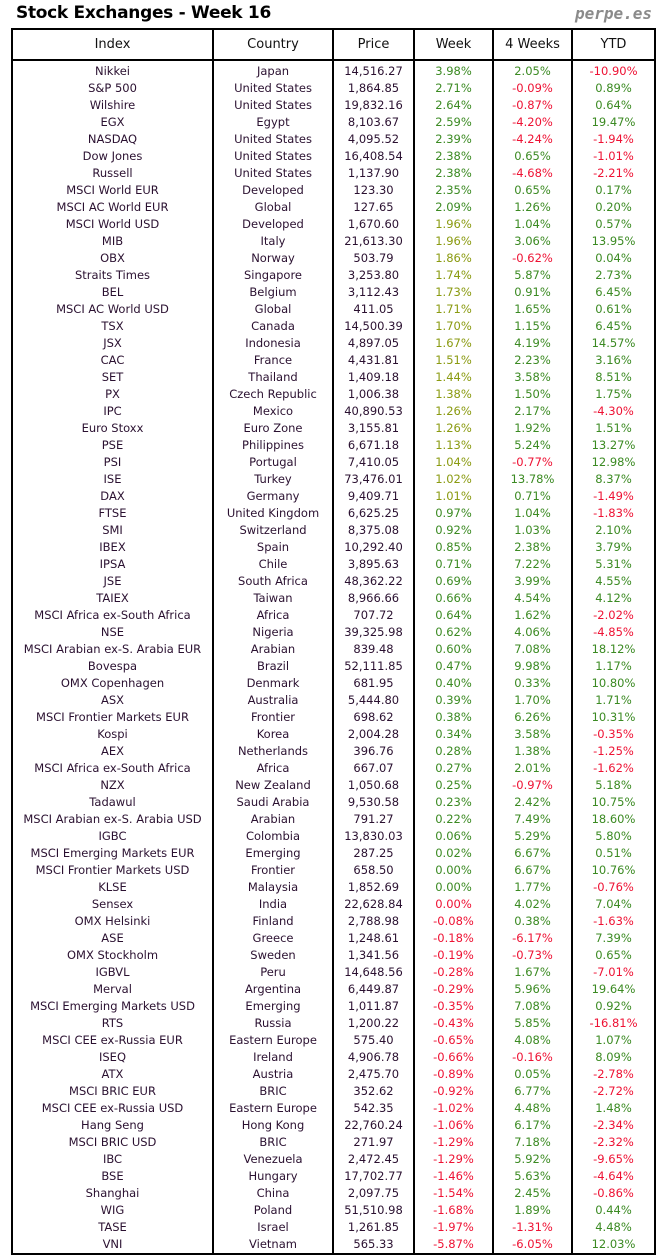  What do you see at coordinates (374, 649) in the screenshot?
I see `cell-price: 839.48` at bounding box center [374, 649].